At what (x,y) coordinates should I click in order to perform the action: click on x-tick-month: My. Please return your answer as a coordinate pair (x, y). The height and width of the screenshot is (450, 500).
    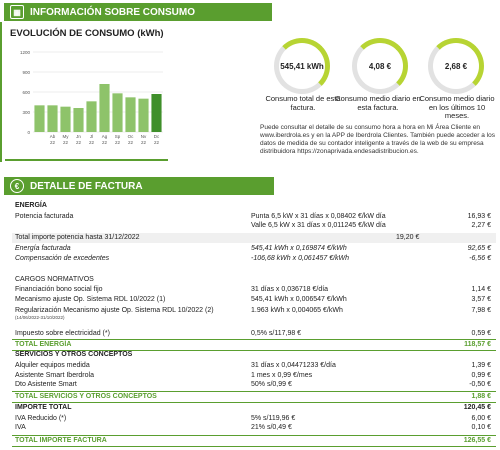
    Looking at the image, I should click on (66, 136).